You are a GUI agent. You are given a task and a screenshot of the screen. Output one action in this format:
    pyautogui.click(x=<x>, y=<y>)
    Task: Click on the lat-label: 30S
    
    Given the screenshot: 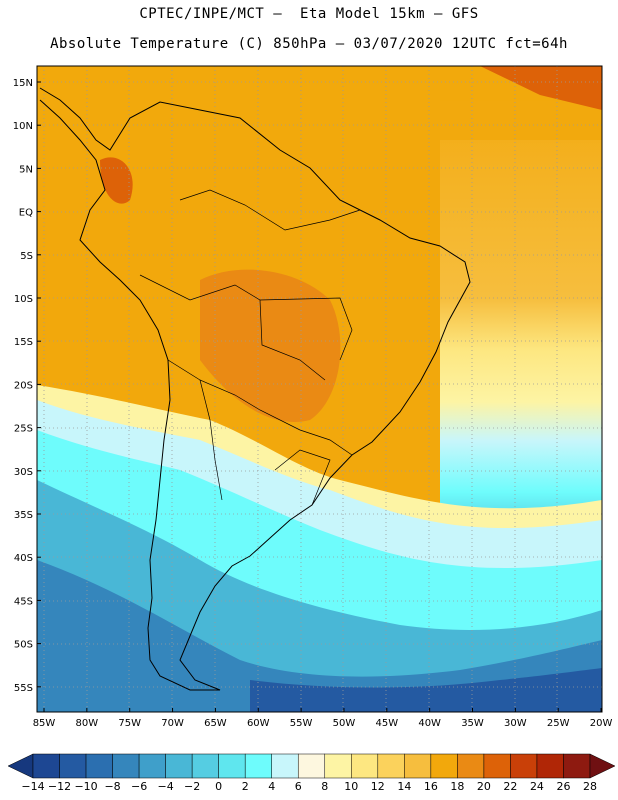 What is the action you would take?
    pyautogui.click(x=23, y=472)
    